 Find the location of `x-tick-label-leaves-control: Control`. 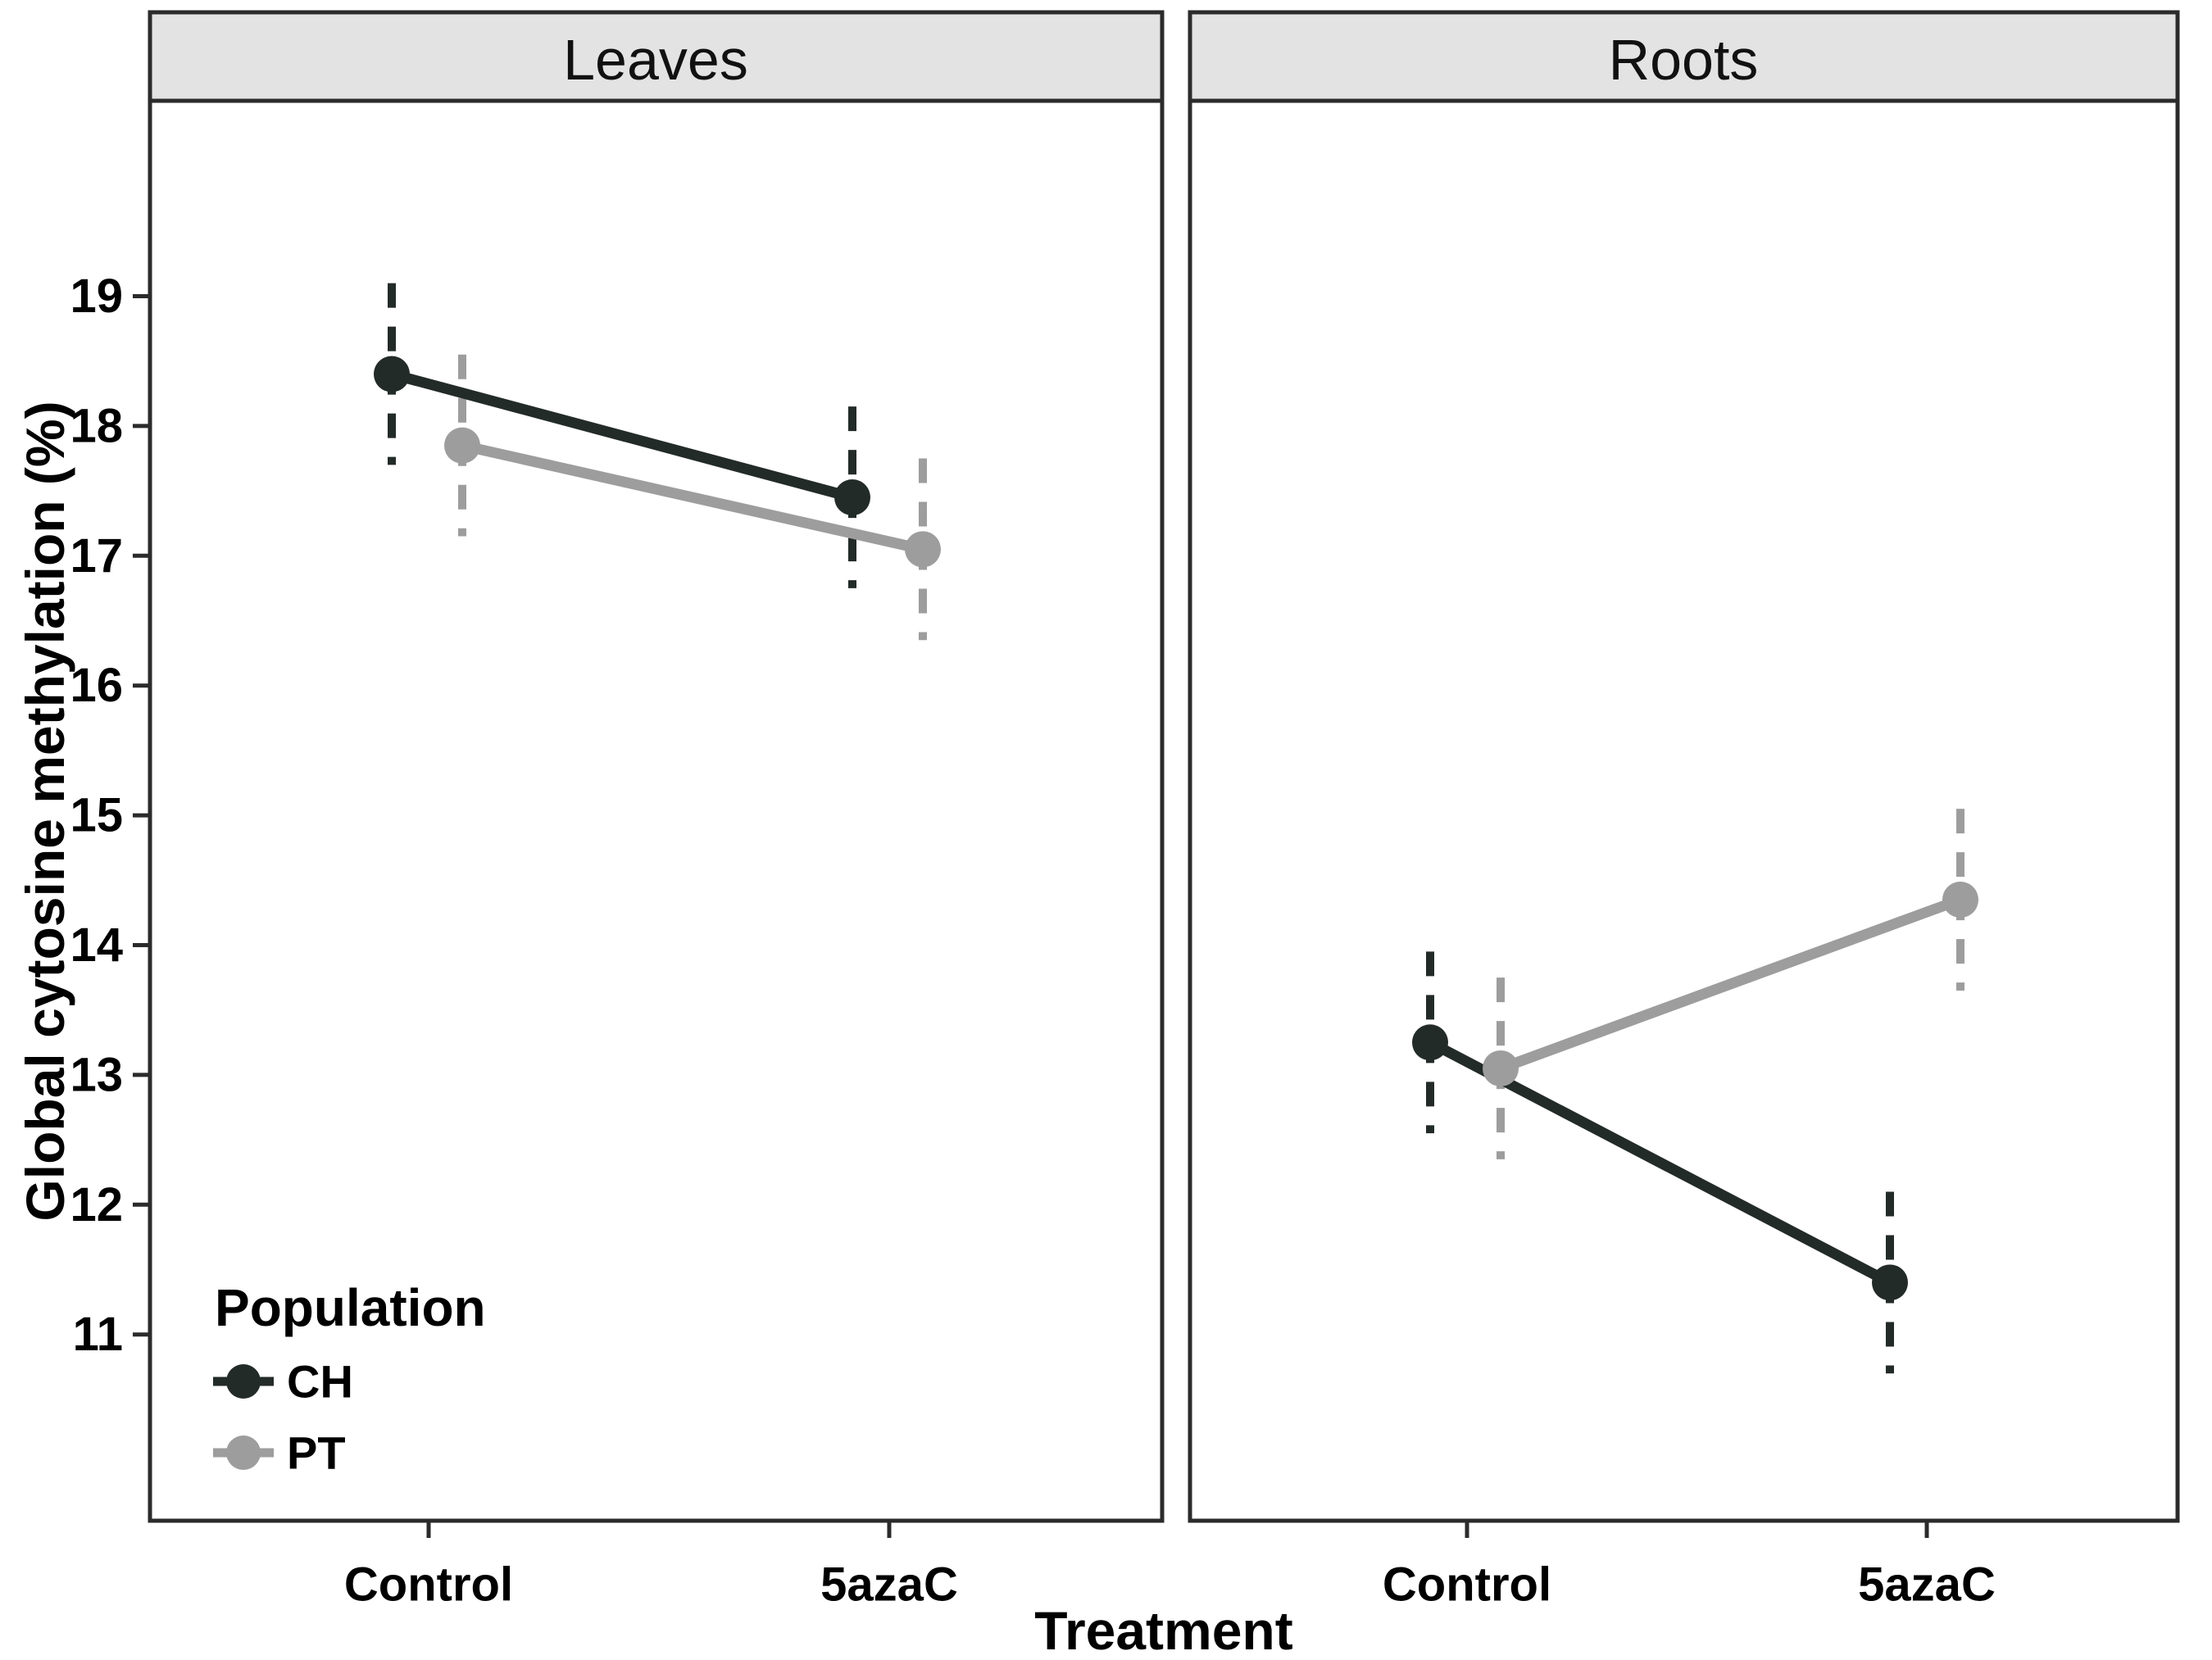

x-tick-label-leaves-control: Control is located at coordinates (429, 1585).